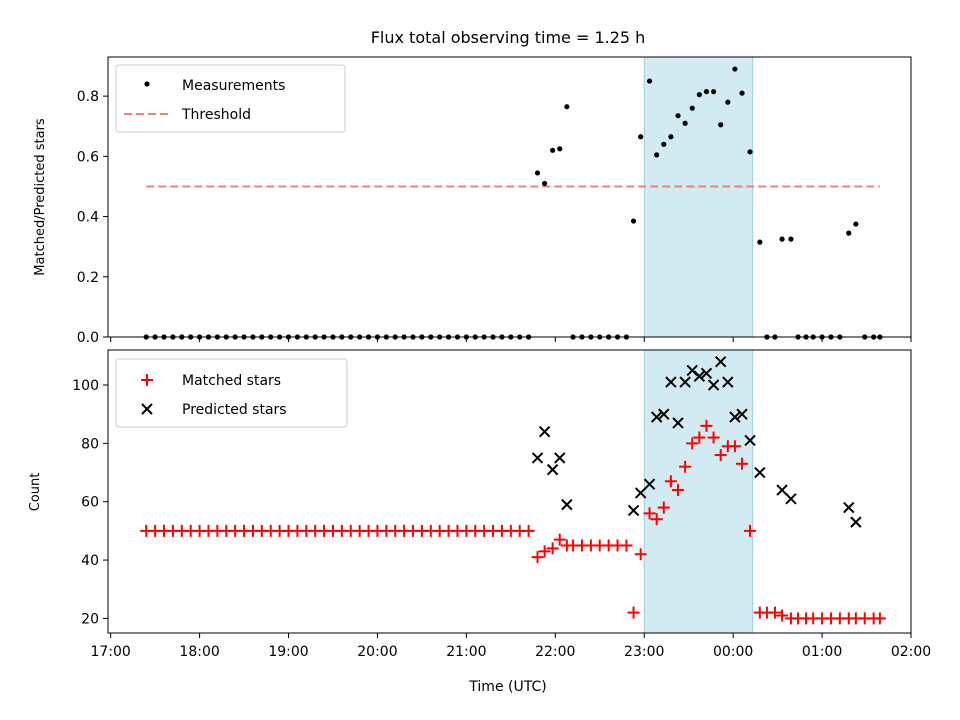  I want to click on bottom-x-tick-label: 17:00, so click(110, 652).